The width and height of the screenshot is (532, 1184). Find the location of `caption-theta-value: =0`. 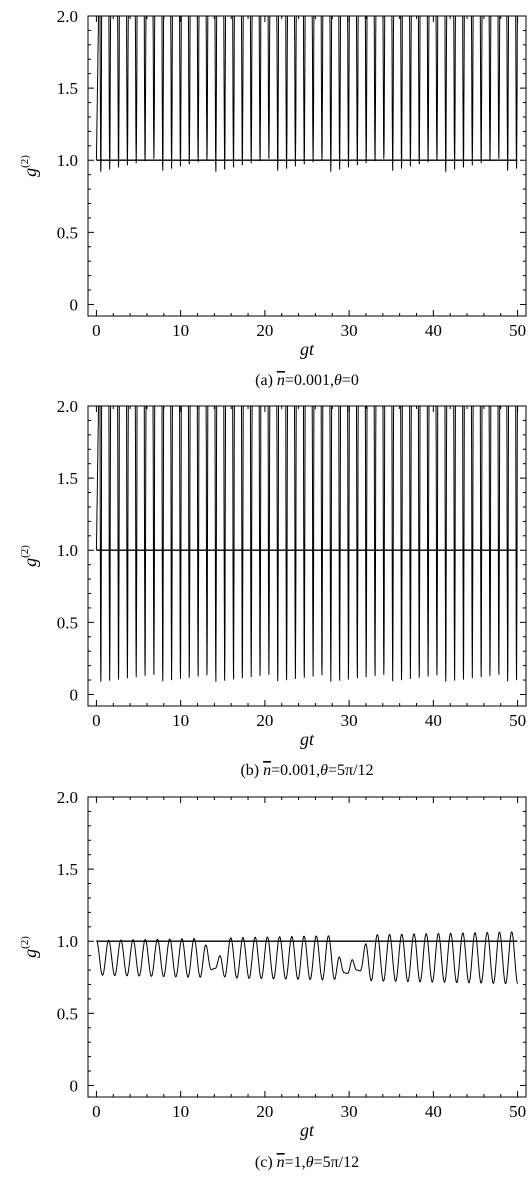

caption-theta-value: =0 is located at coordinates (350, 380).